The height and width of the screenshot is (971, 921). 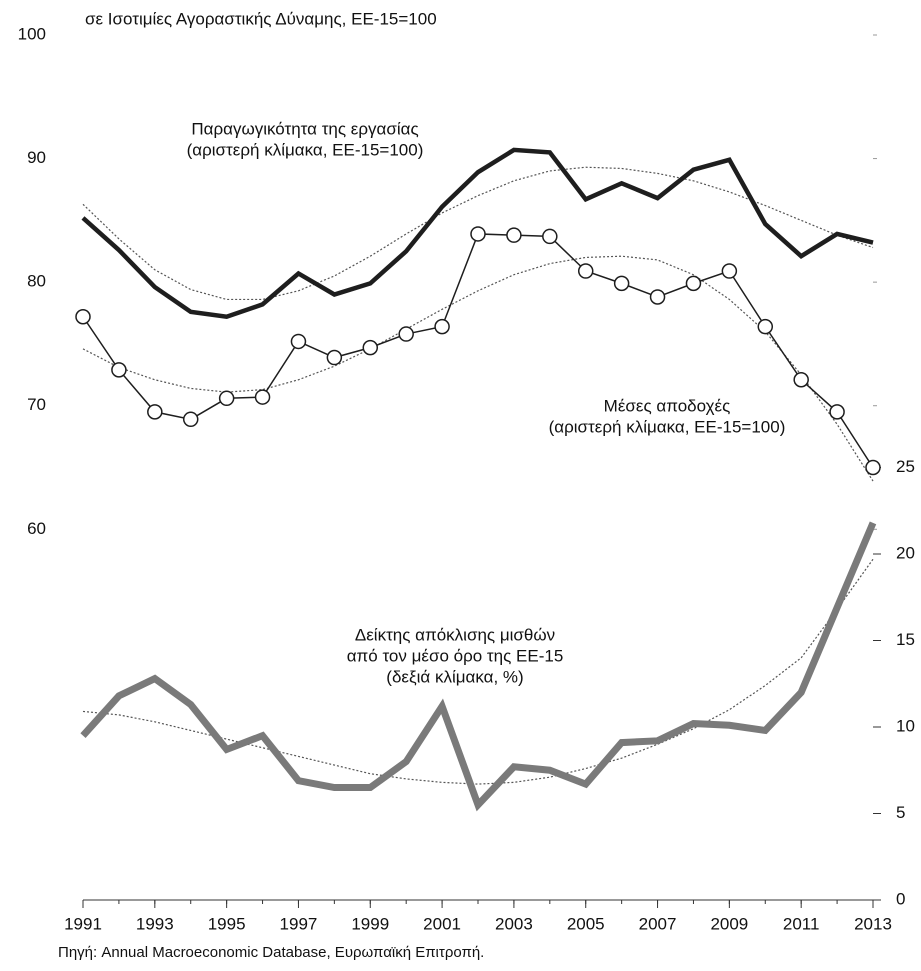 What do you see at coordinates (905, 466) in the screenshot?
I see `y2-tick-label: 25` at bounding box center [905, 466].